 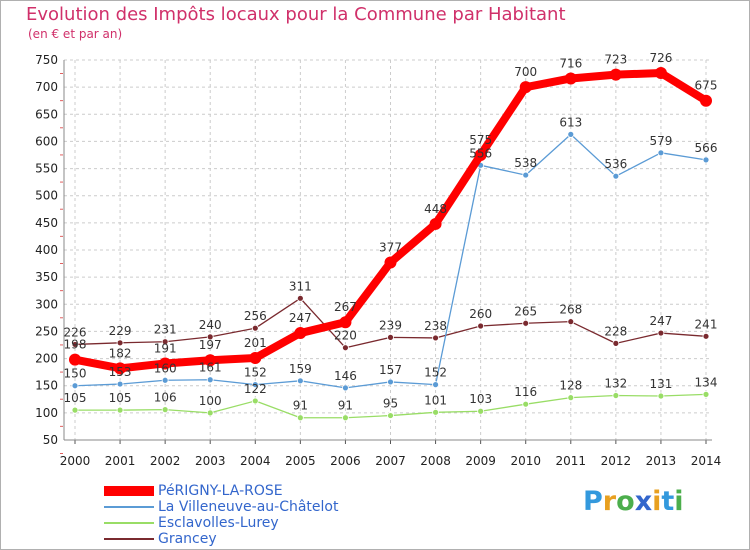 I want to click on data-label-p-rigny-la-rose-2008: 448, so click(x=435, y=209).